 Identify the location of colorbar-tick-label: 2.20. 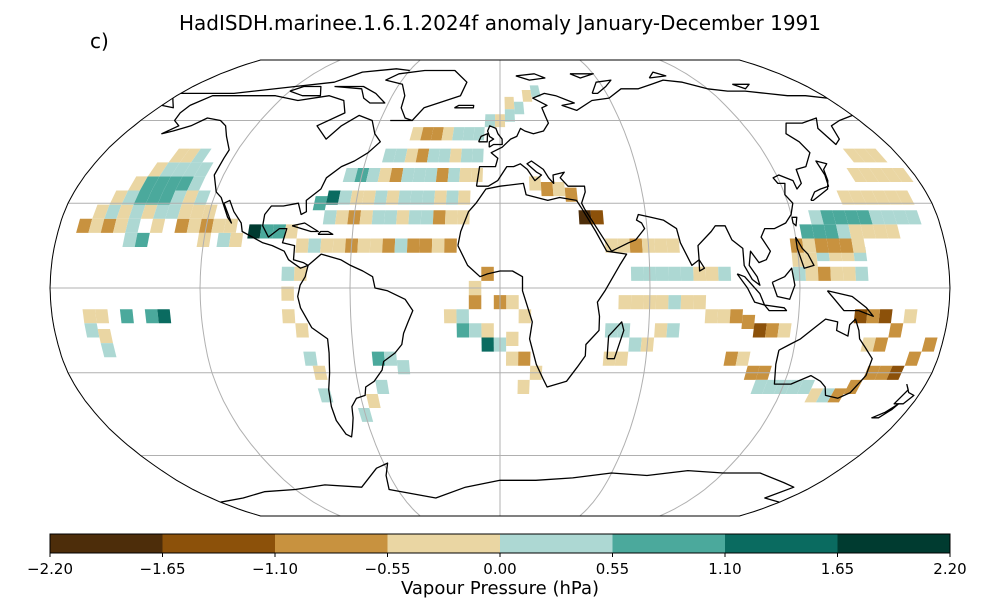
(949, 569).